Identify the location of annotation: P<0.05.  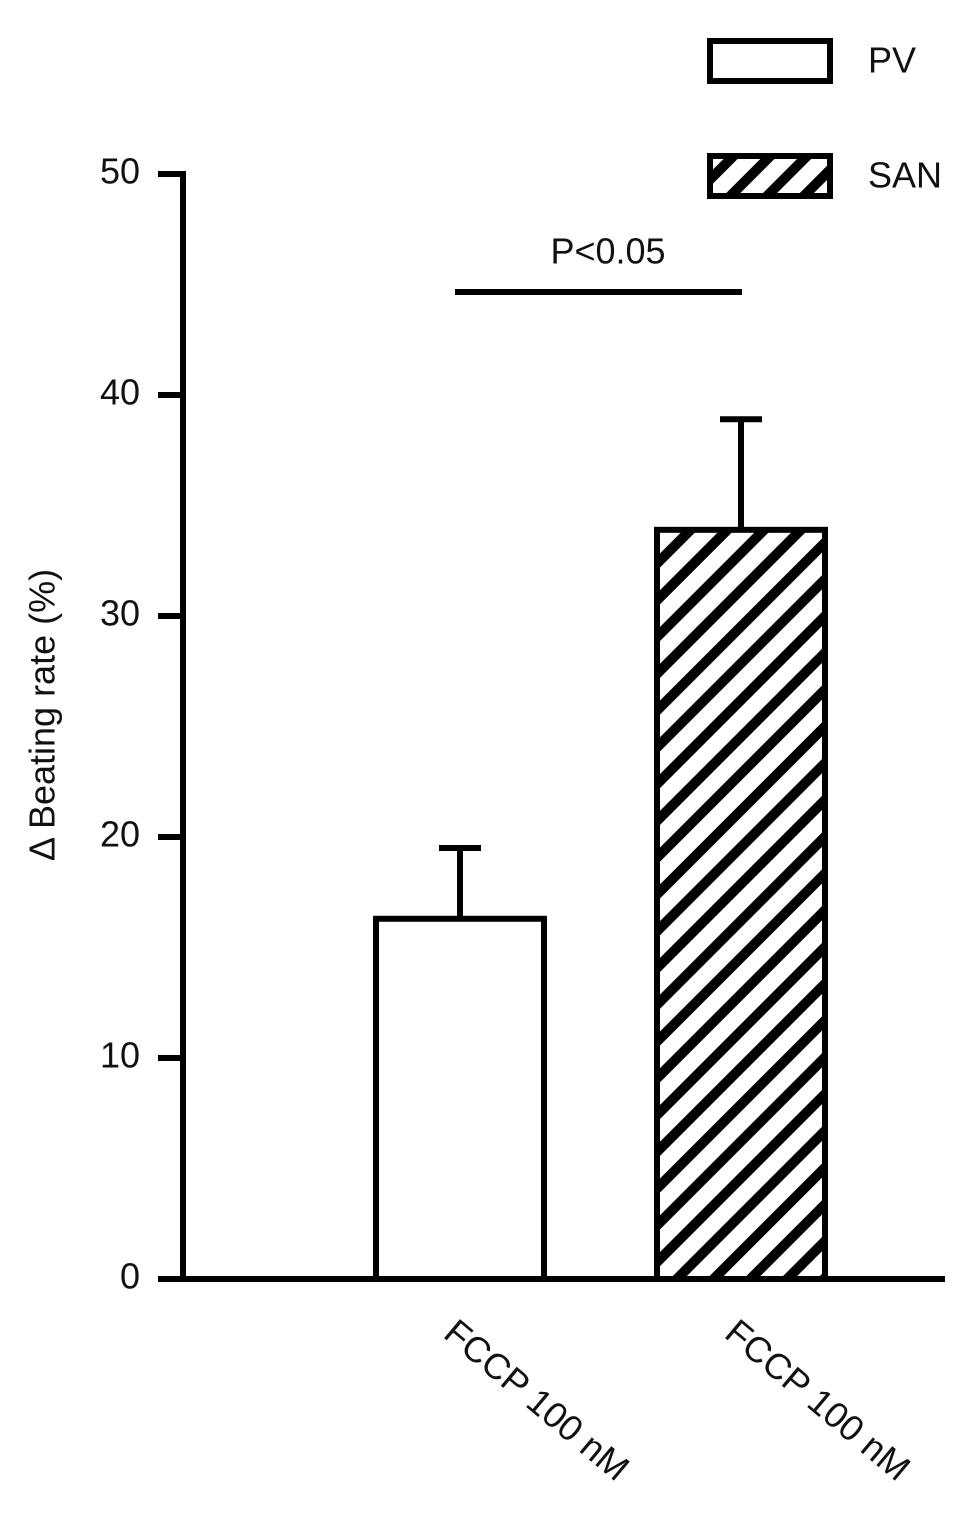
(607, 251).